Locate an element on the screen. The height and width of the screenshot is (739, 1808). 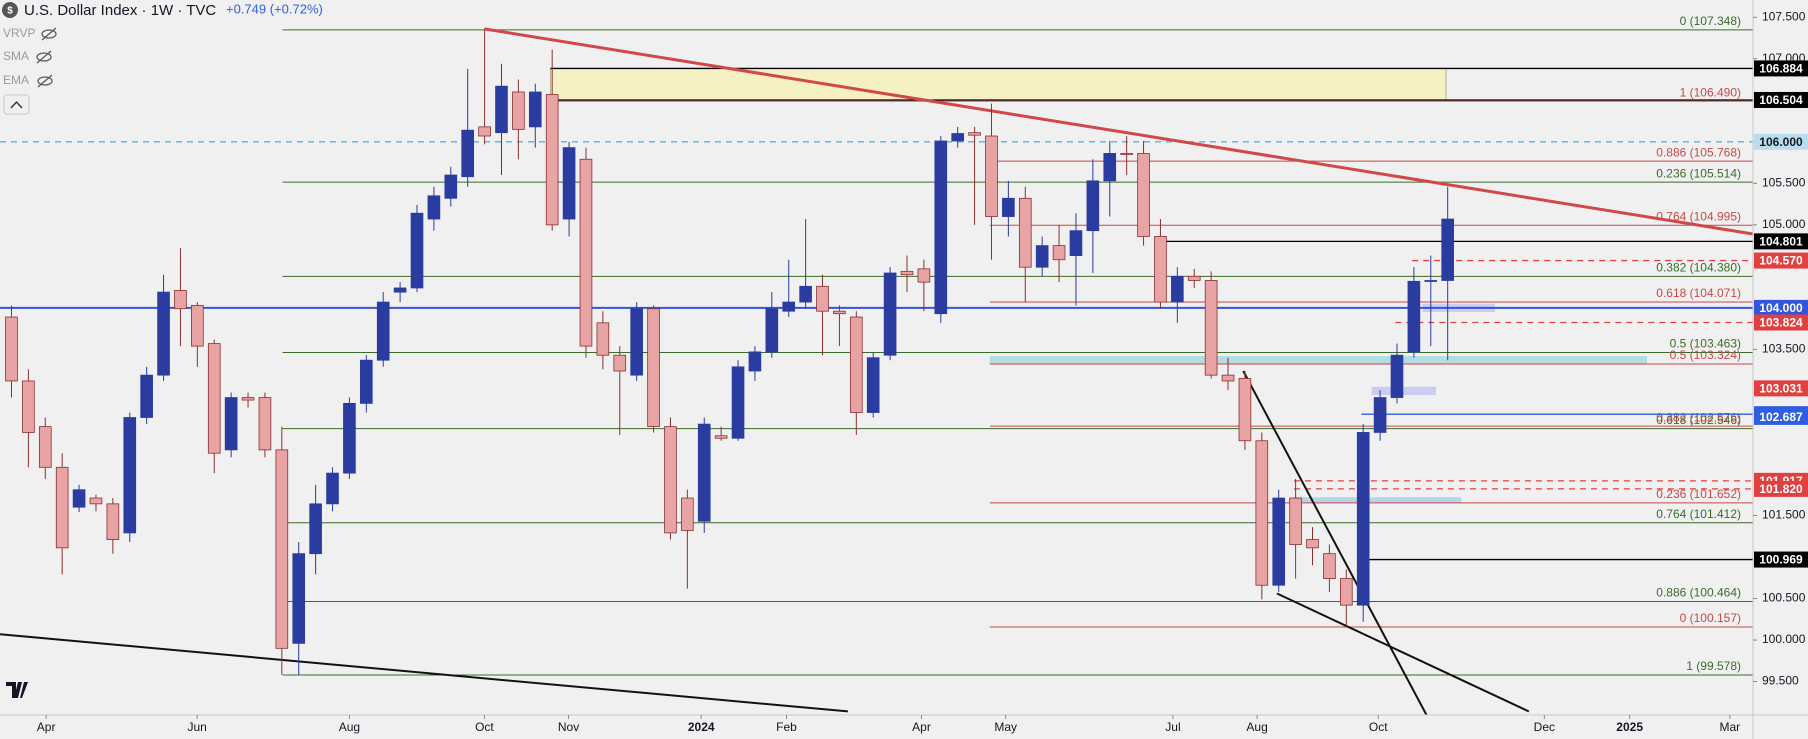
price-tag-label: 104.570 is located at coordinates (1781, 261).